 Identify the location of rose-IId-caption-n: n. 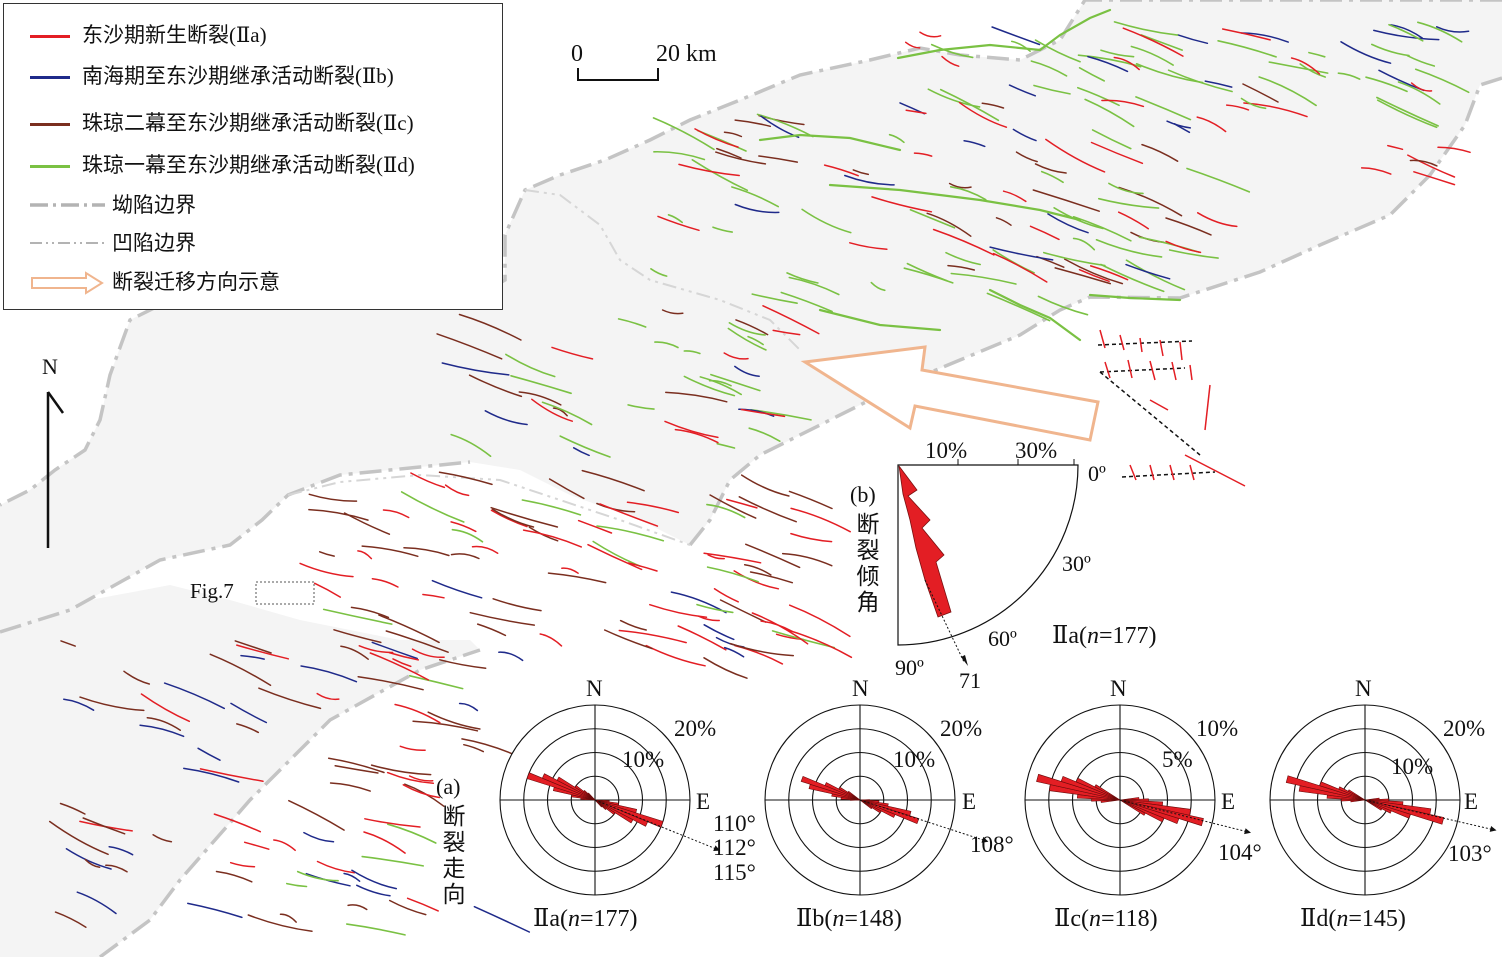
(1342, 919).